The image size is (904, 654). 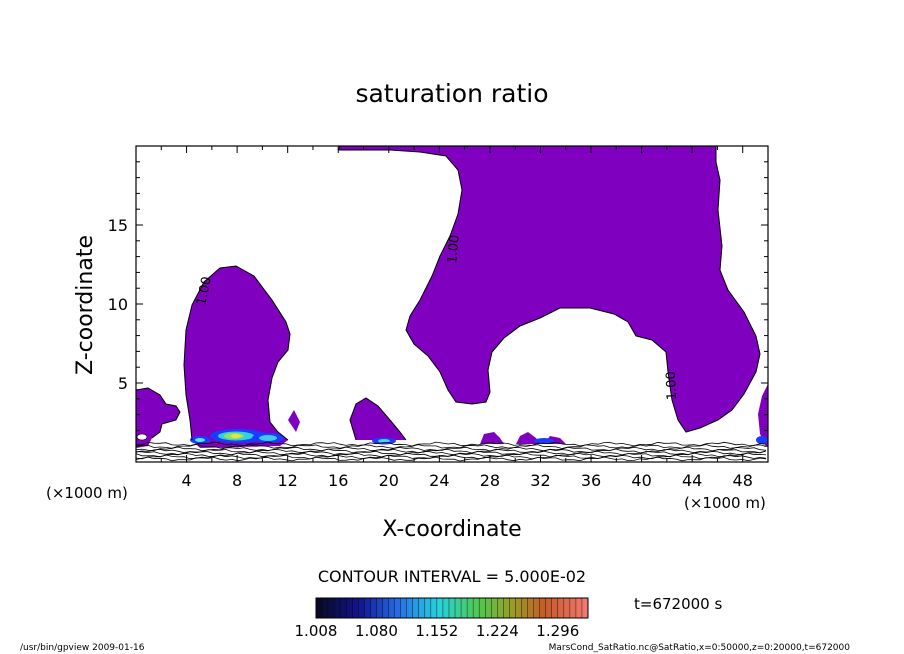 I want to click on x-tick-label: 8, so click(x=237, y=480).